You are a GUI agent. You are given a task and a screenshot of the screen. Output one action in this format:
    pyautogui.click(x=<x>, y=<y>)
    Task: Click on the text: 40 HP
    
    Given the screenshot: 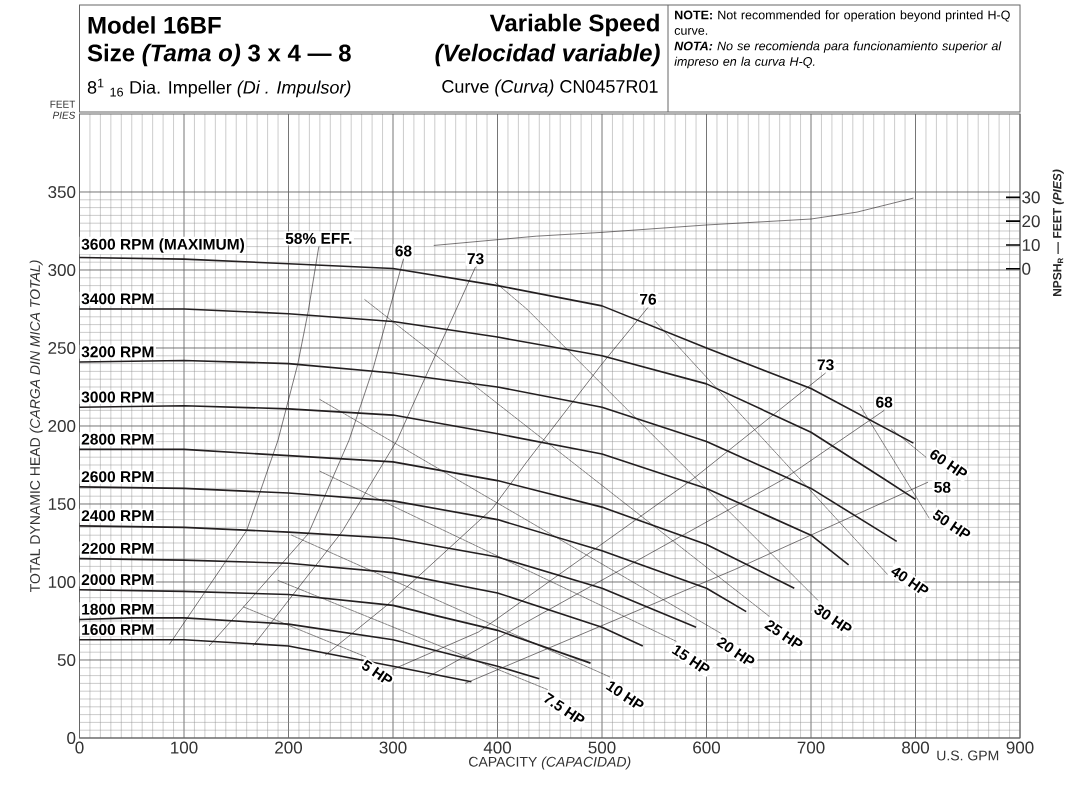 What is the action you would take?
    pyautogui.click(x=910, y=580)
    